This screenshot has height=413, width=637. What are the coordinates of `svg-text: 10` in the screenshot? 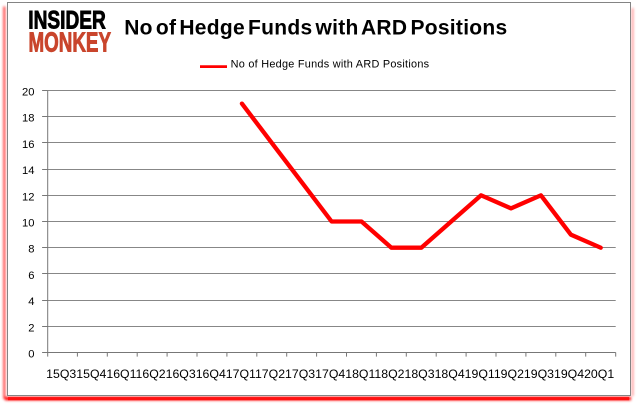 It's located at (28, 224).